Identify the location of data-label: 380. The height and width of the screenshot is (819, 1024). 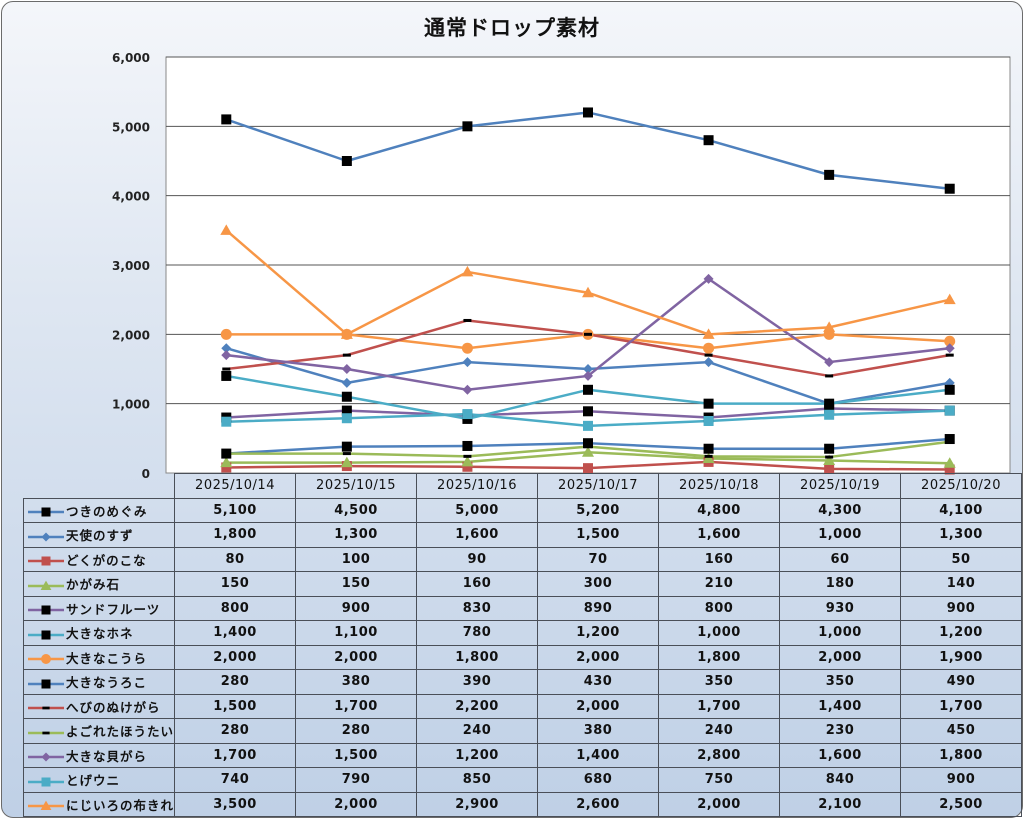
(356, 682).